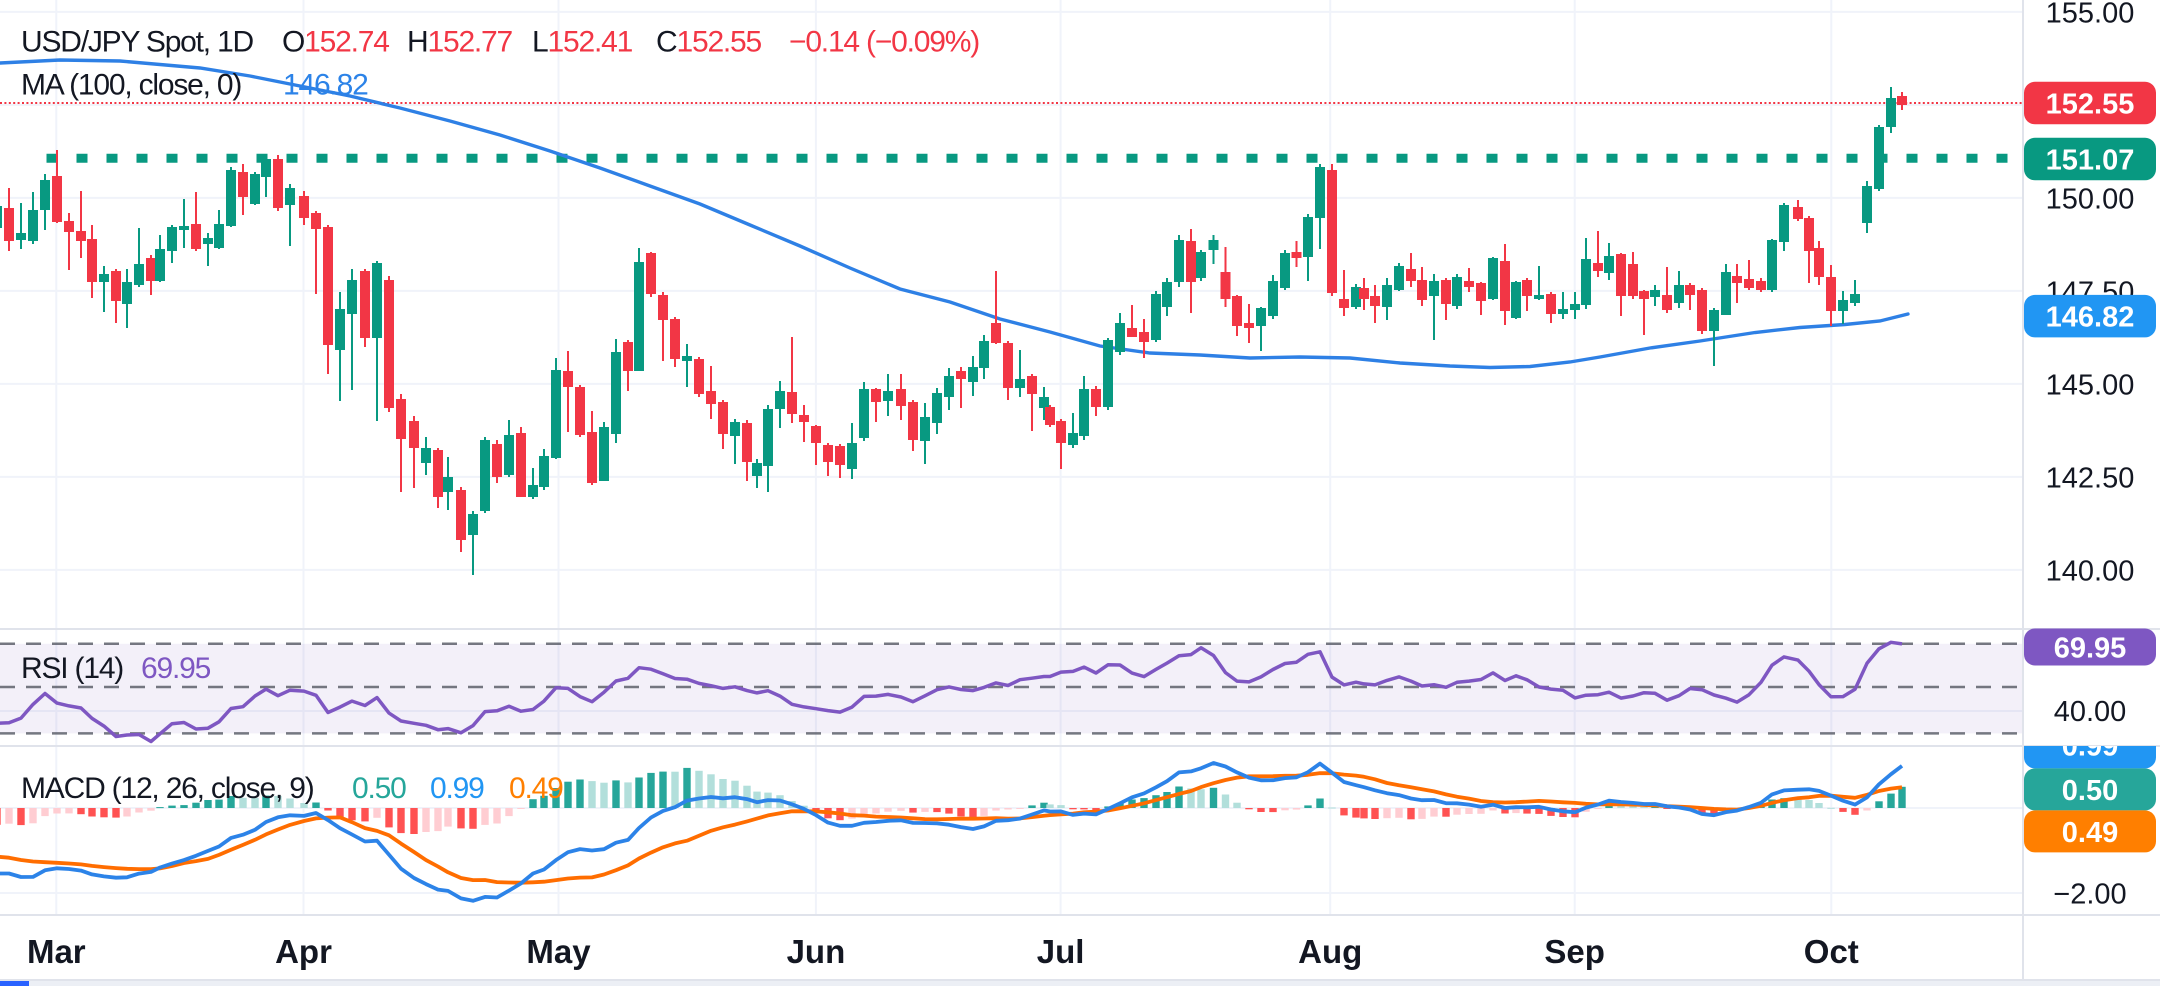 This screenshot has width=2160, height=986. Describe the element at coordinates (816, 951) in the screenshot. I see `svg-text: Jun` at that location.